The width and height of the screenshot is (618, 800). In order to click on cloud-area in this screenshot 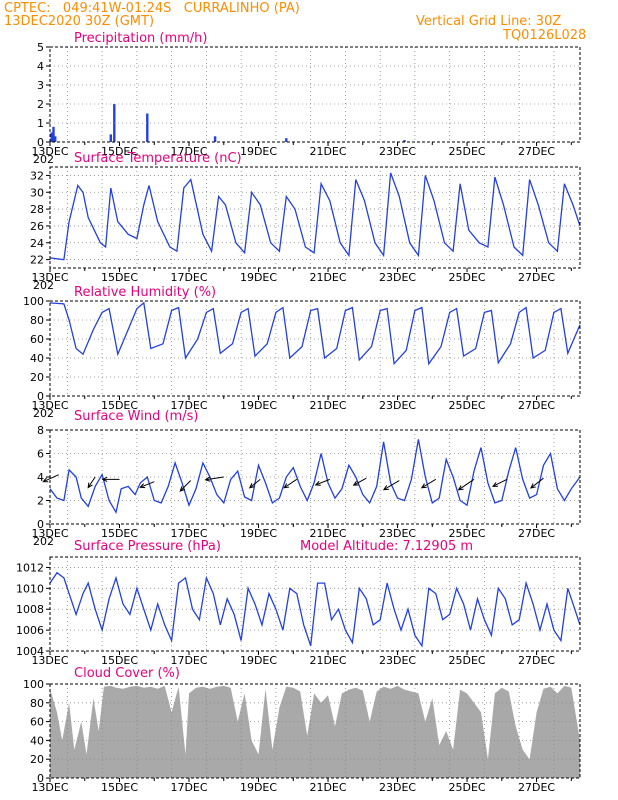, I will do `click(315, 731)`.